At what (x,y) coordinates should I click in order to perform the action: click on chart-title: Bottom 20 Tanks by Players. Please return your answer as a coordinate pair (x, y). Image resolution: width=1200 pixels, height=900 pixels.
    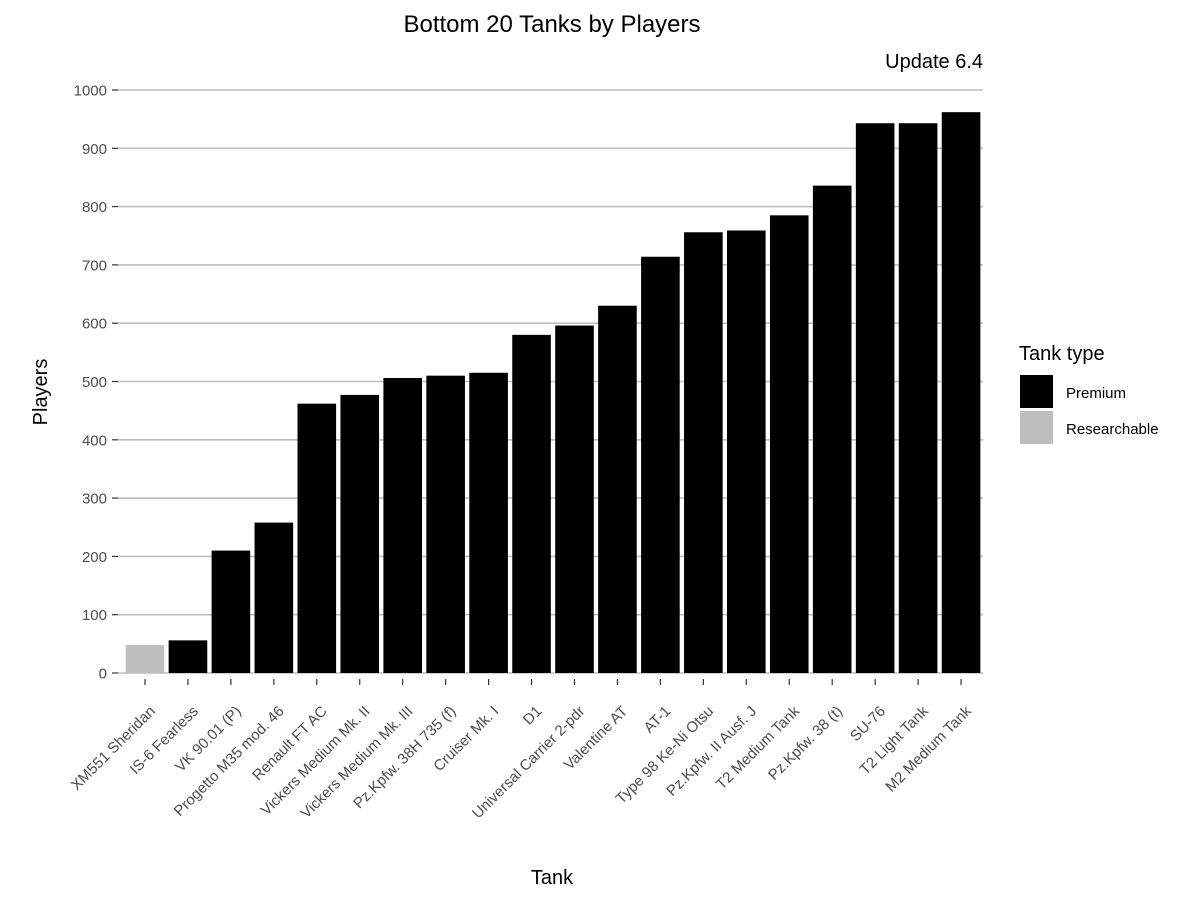
    Looking at the image, I should click on (551, 24).